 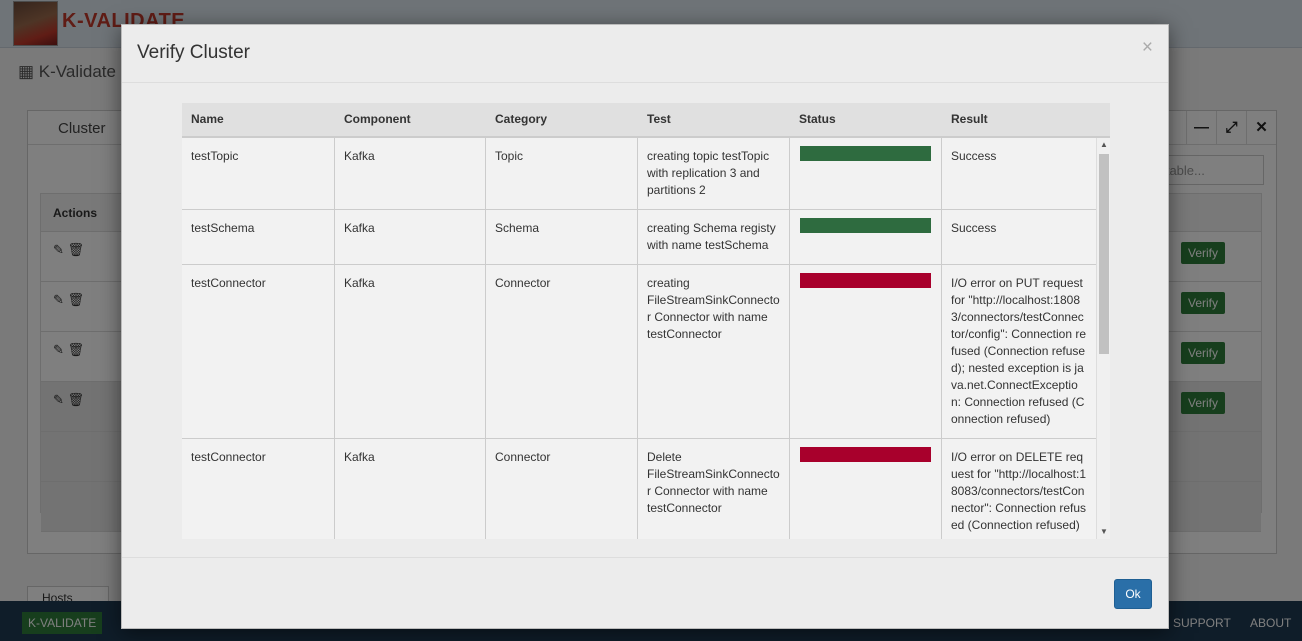 I want to click on category-cell: Topic, so click(x=562, y=173).